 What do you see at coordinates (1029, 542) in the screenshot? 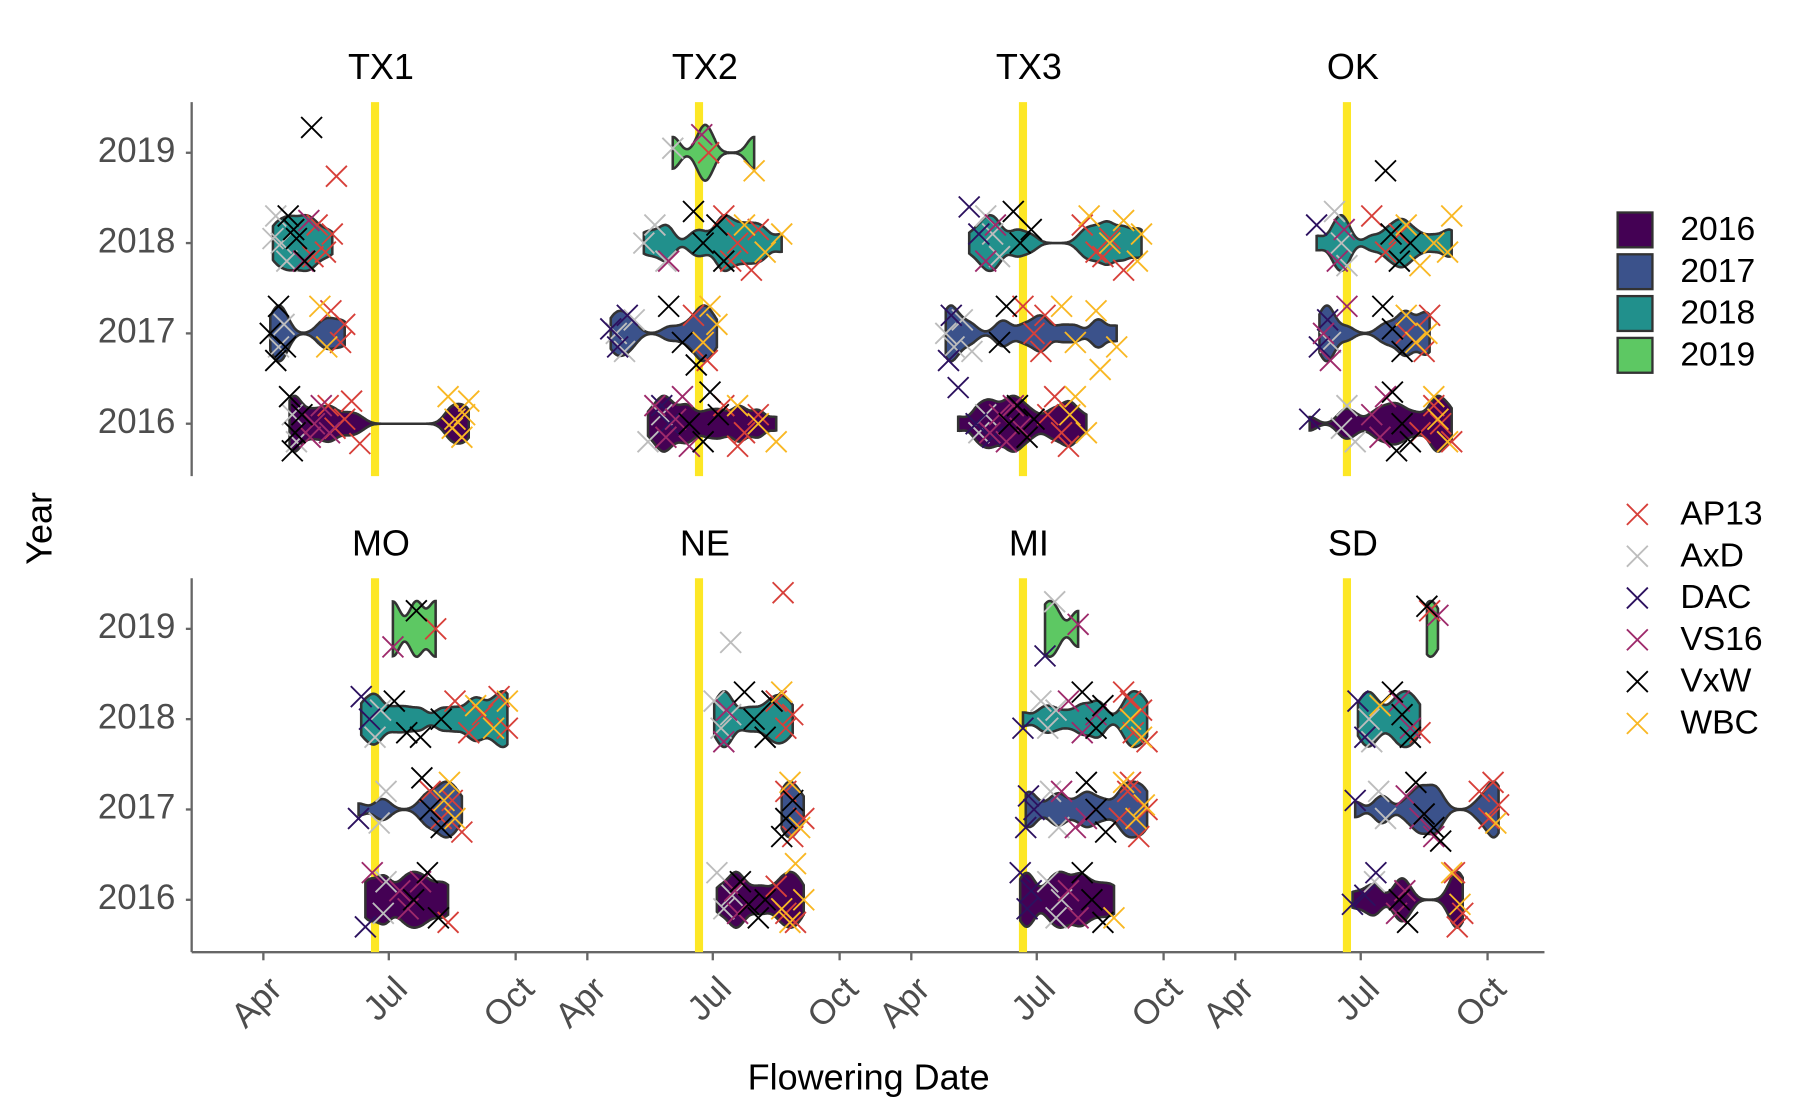
I see `facet-title: MI` at bounding box center [1029, 542].